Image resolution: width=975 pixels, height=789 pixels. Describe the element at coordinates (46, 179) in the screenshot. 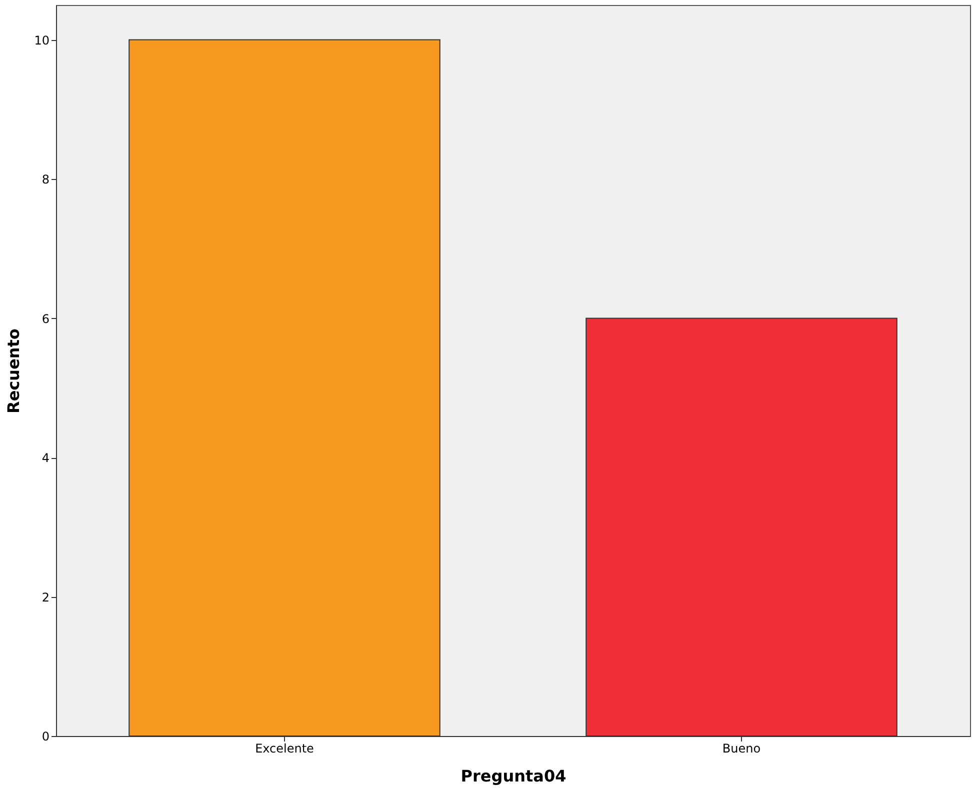

I see `y-tick-label: 8` at that location.